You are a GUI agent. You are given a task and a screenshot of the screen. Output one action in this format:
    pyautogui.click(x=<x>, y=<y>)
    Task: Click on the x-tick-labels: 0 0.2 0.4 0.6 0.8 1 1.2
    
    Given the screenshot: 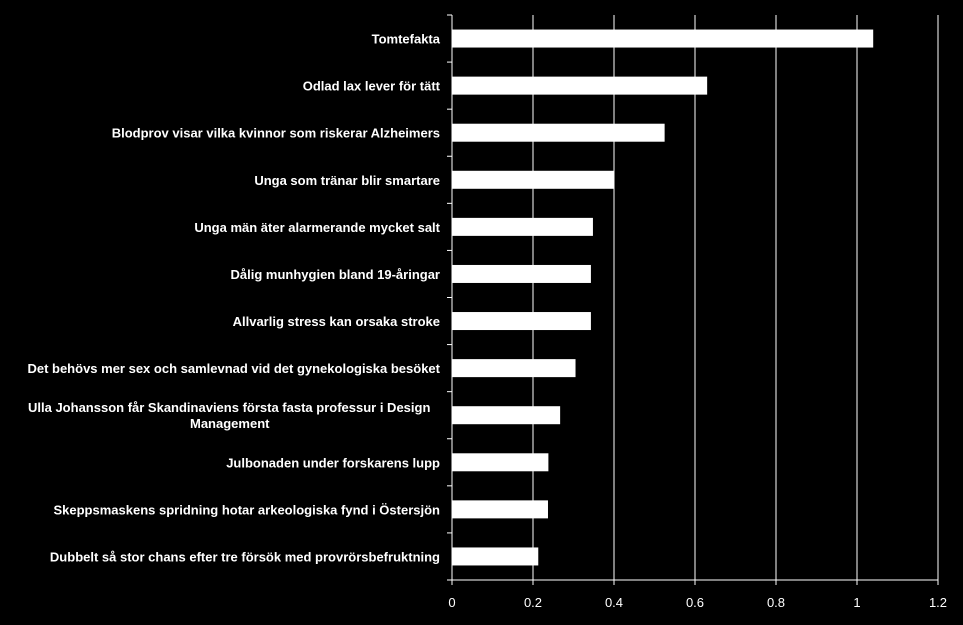 What is the action you would take?
    pyautogui.click(x=697, y=602)
    